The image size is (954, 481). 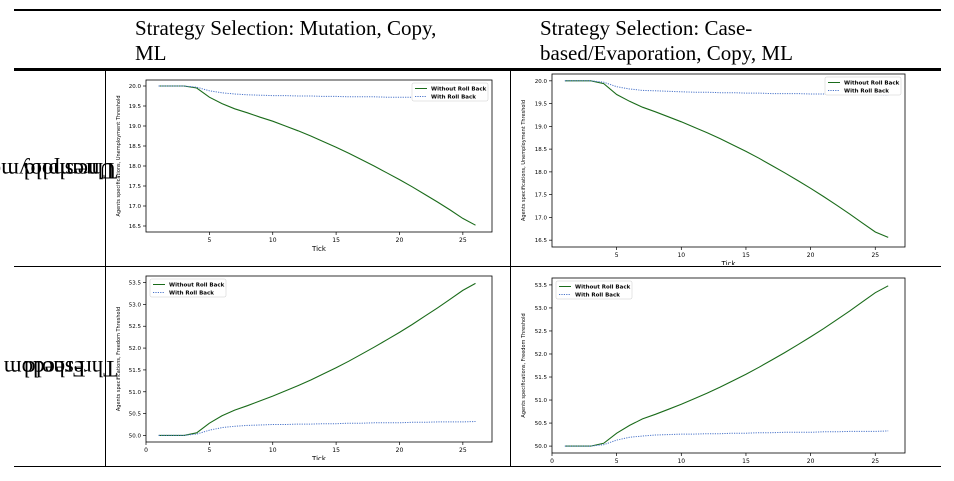 I want to click on row-header-line: Threshold, so click(x=71, y=368).